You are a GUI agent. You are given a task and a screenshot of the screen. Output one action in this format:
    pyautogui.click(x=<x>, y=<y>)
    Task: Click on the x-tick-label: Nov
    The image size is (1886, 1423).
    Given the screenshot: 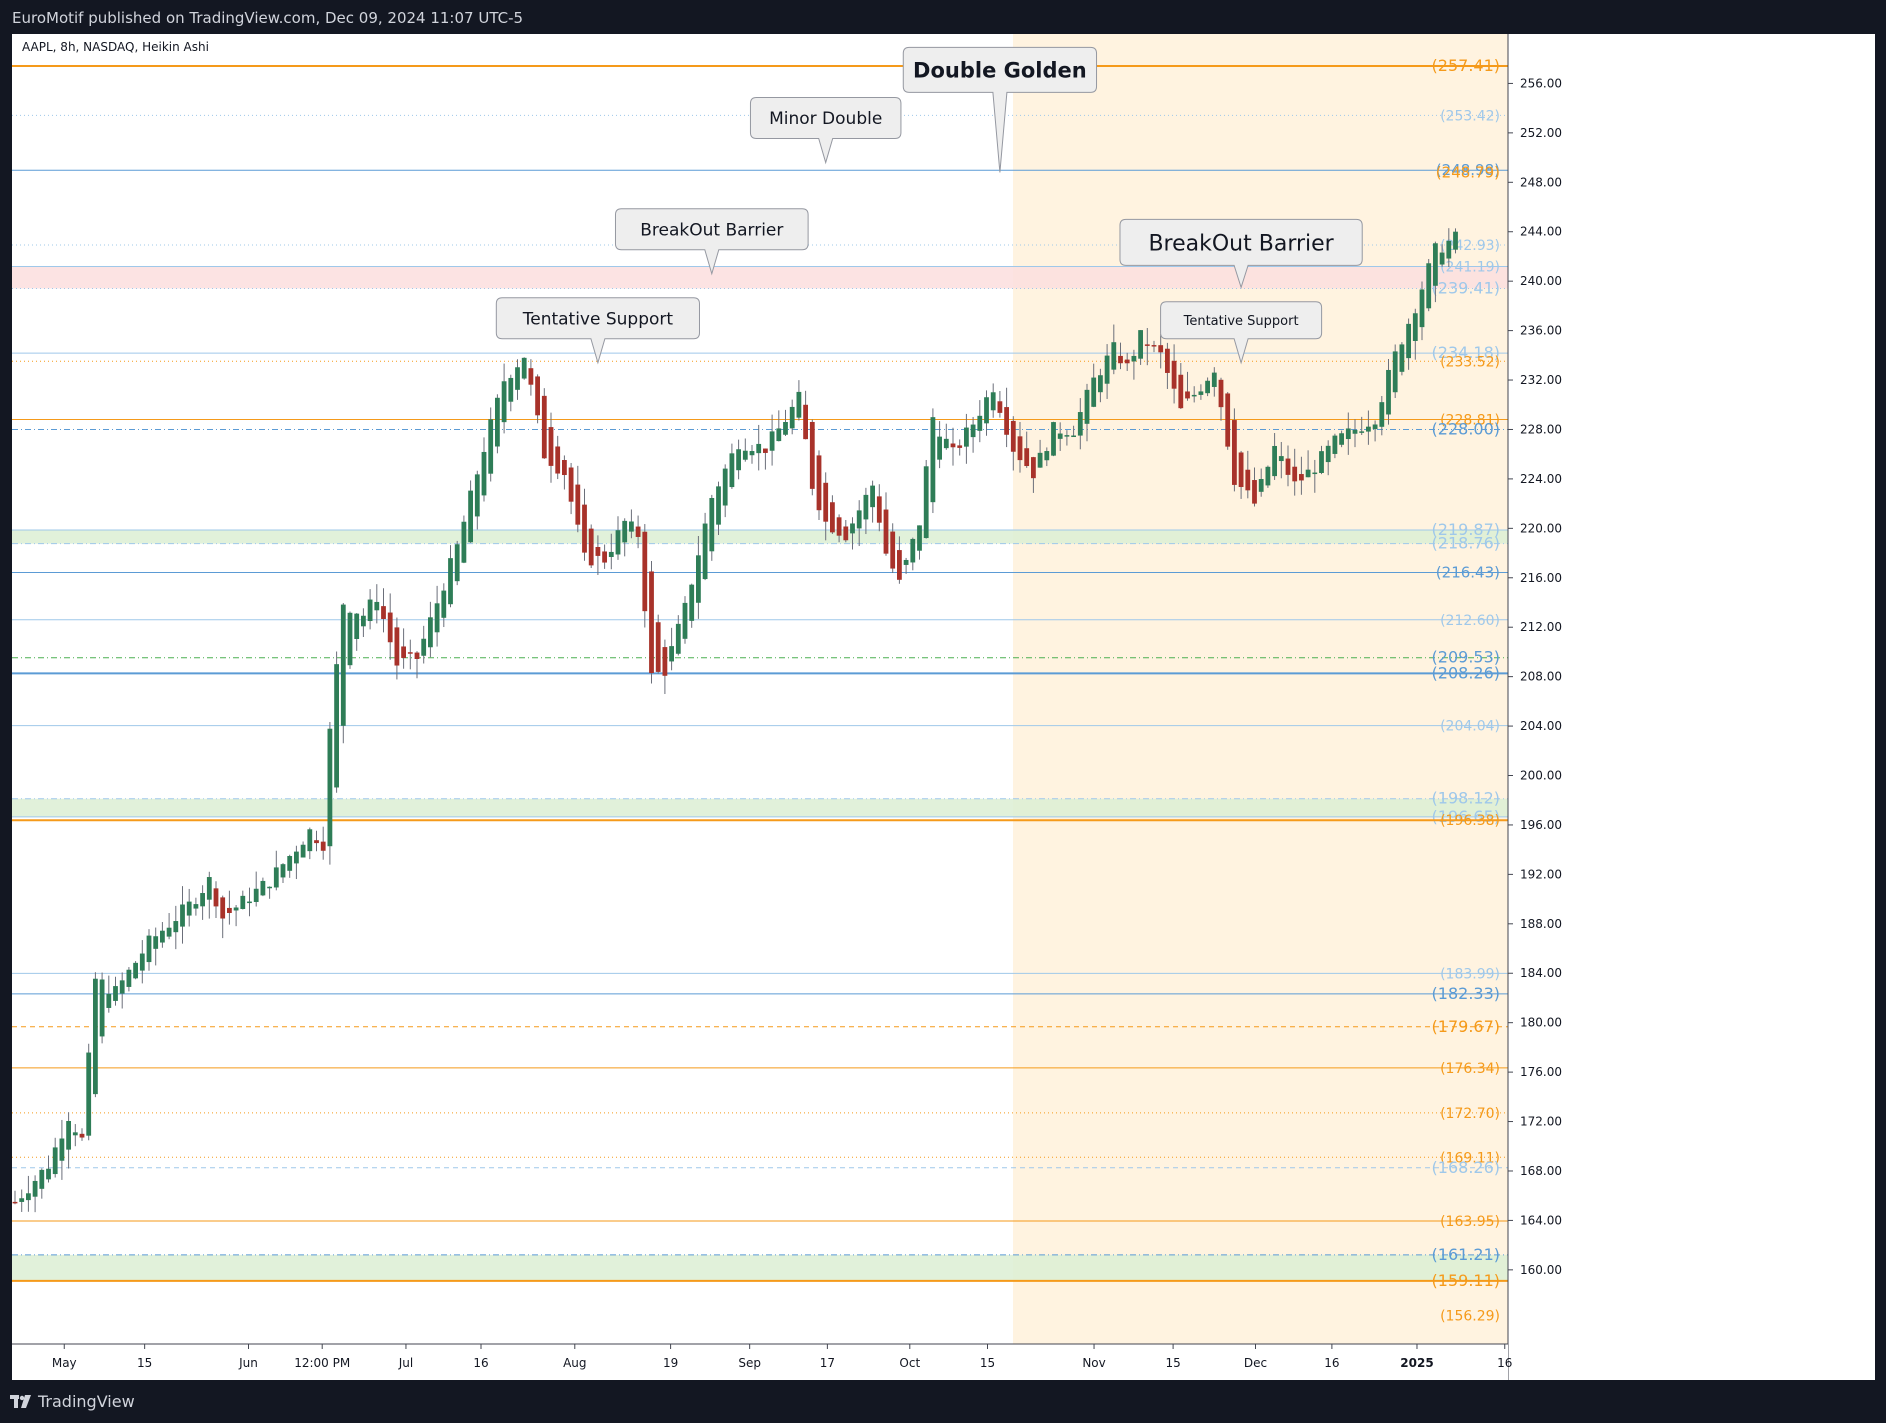 What is the action you would take?
    pyautogui.click(x=1093, y=1363)
    